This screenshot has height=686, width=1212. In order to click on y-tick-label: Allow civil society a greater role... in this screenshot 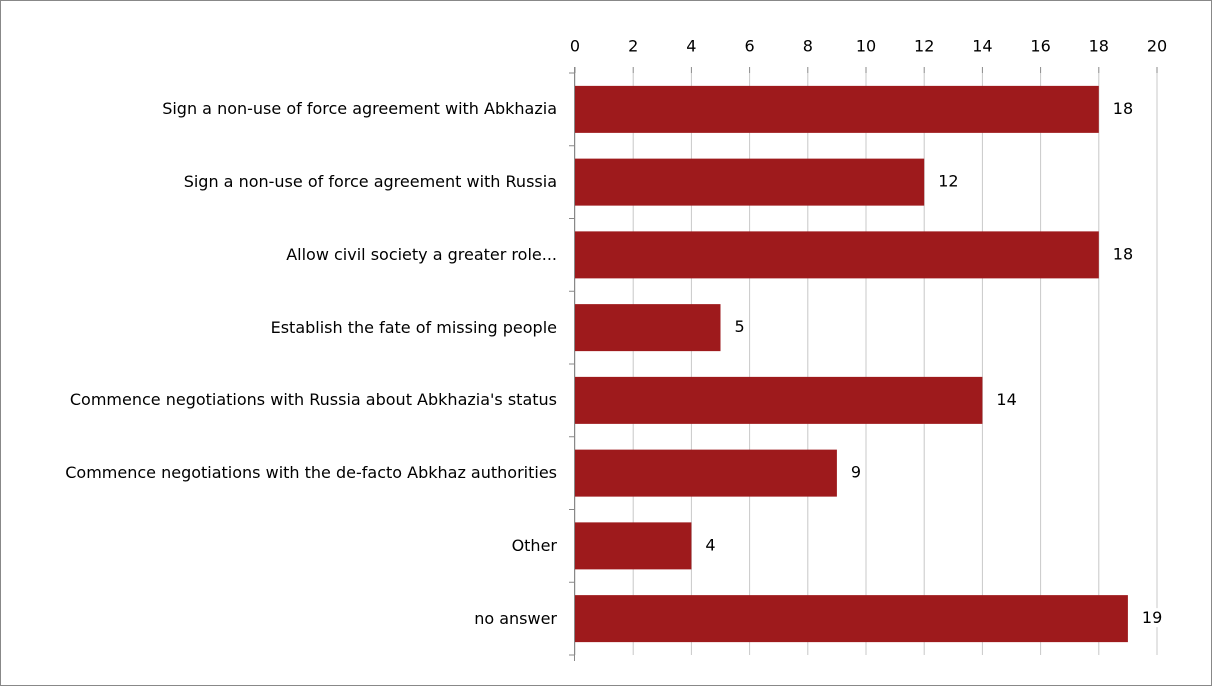, I will do `click(421, 254)`.